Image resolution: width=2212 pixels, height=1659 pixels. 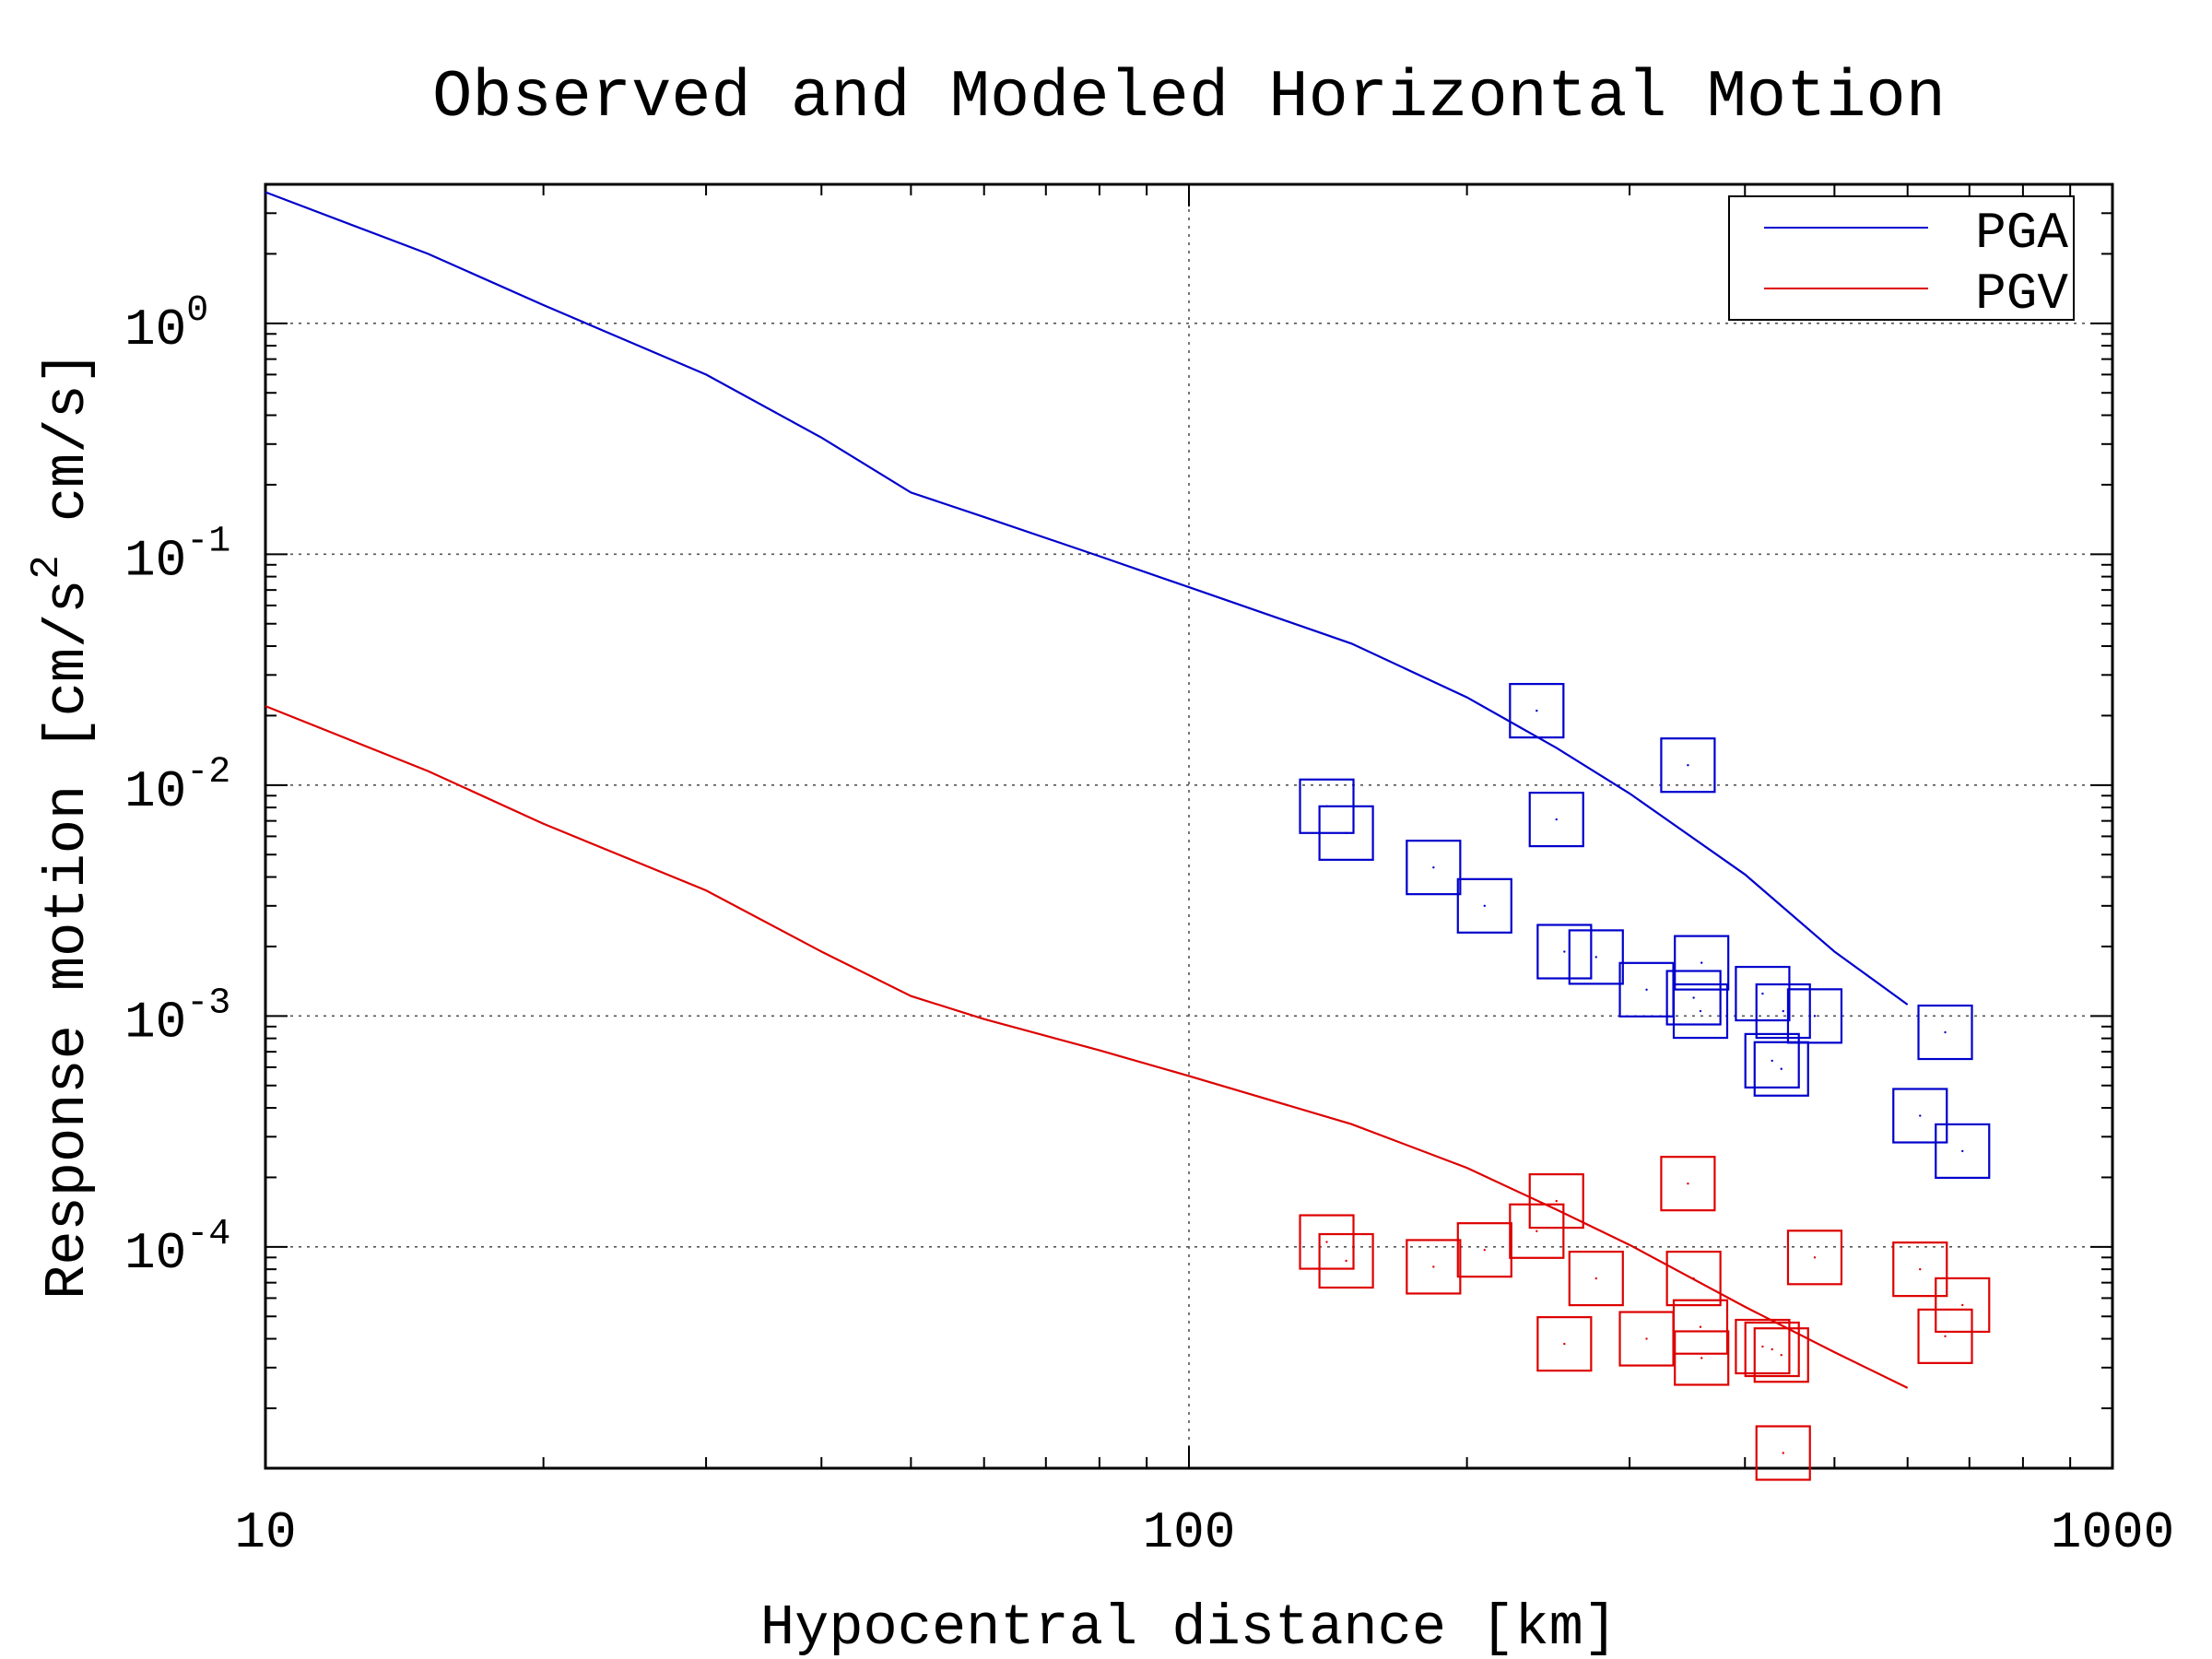 What do you see at coordinates (1901, 259) in the screenshot?
I see `legend: PGA PGV` at bounding box center [1901, 259].